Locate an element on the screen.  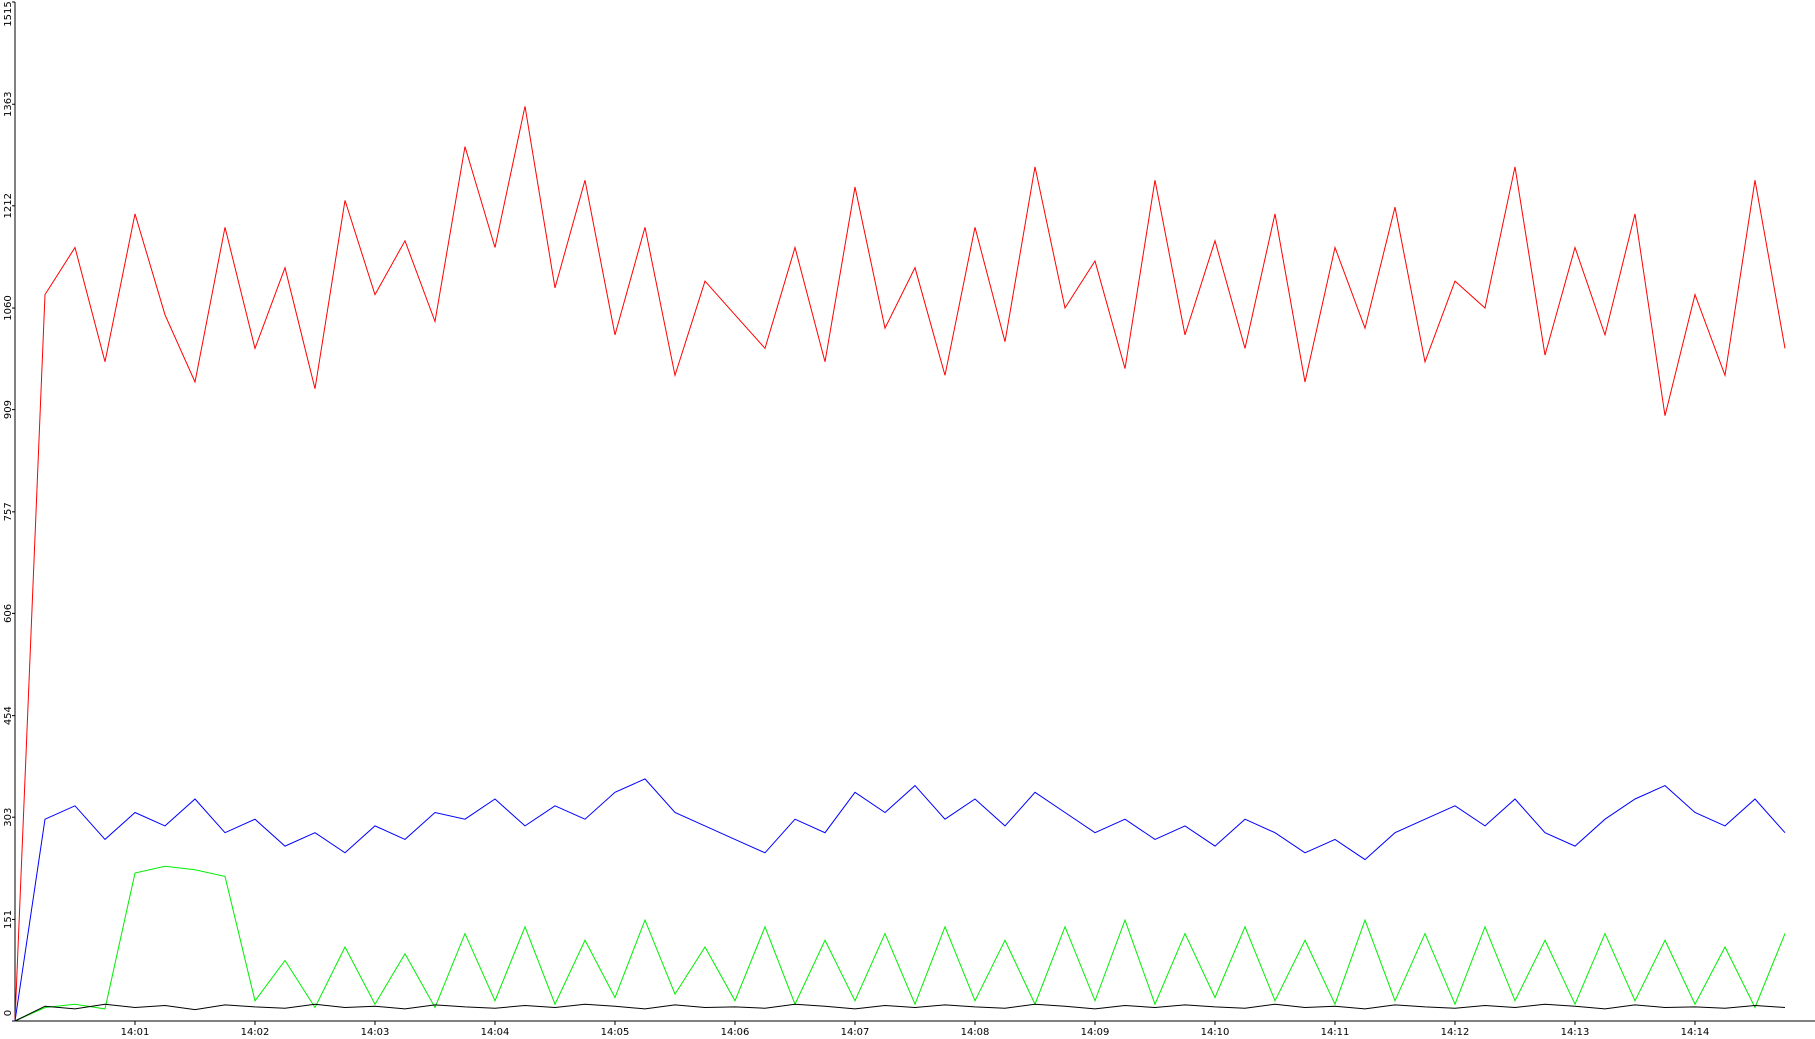
y-tick-label: 757 is located at coordinates (8, 511).